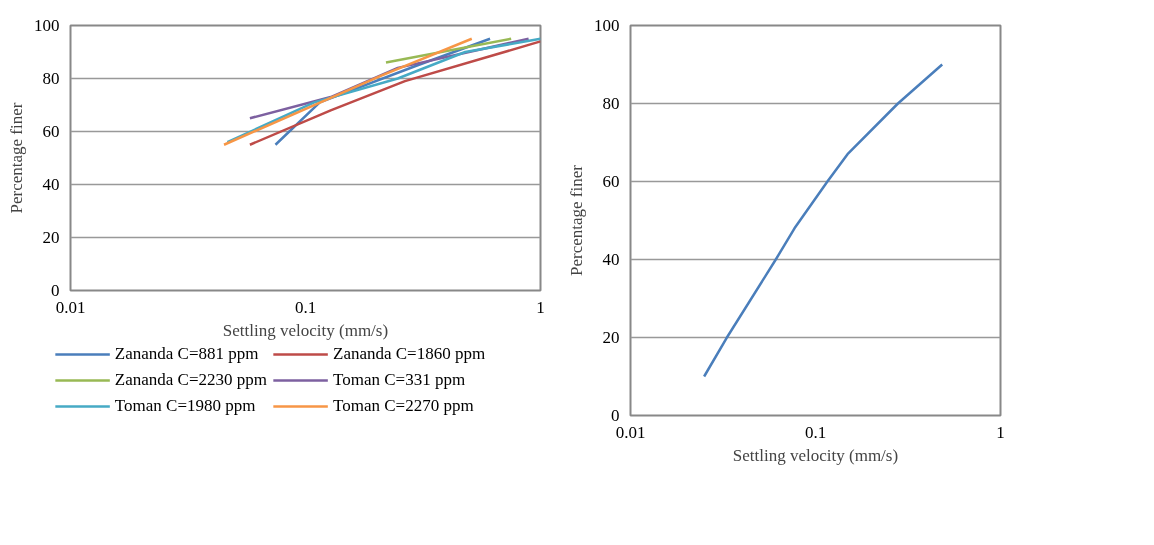 This screenshot has width=1154, height=545. Describe the element at coordinates (399, 379) in the screenshot. I see `legend-label: Toman C=331 ppm` at that location.